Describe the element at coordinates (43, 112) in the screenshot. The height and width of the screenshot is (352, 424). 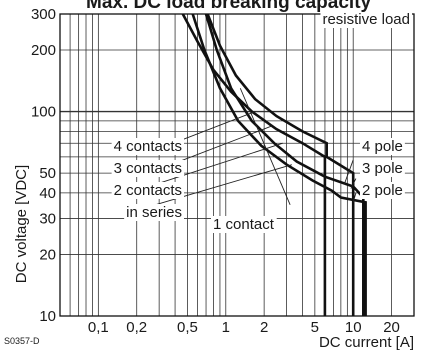
I see `y-tick-label: 100` at that location.